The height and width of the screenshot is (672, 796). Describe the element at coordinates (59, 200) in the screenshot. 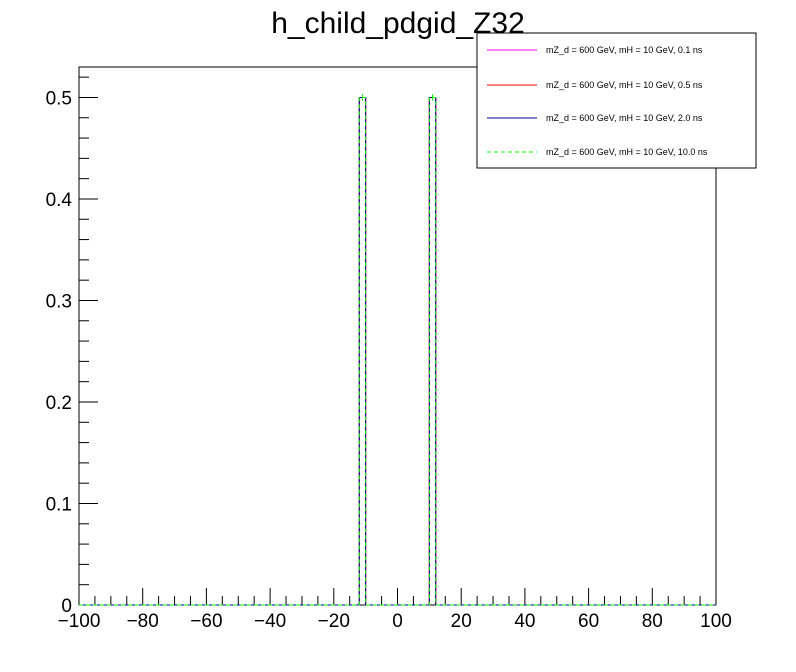

I see `y-tick-label: 0.4` at that location.